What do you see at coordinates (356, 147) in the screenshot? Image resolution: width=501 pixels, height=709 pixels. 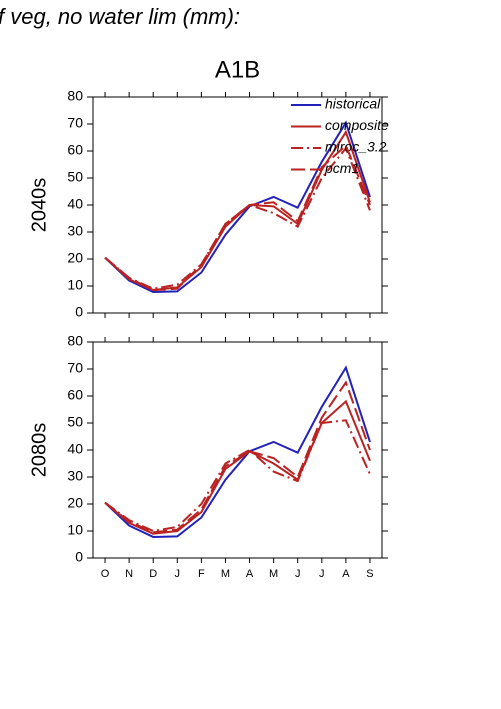 I see `legend-label: miroc_3.2` at bounding box center [356, 147].